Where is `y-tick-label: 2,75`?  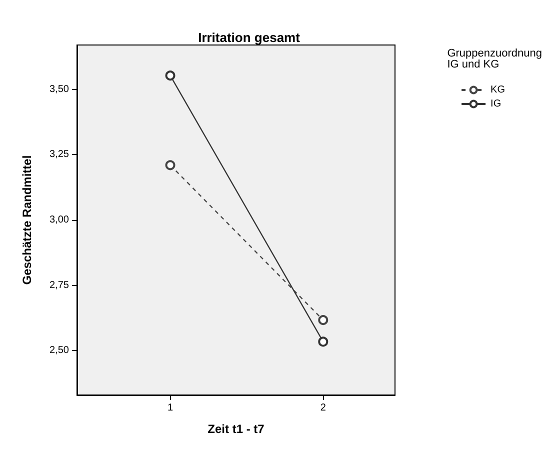
y-tick-label: 2,75 is located at coordinates (60, 285).